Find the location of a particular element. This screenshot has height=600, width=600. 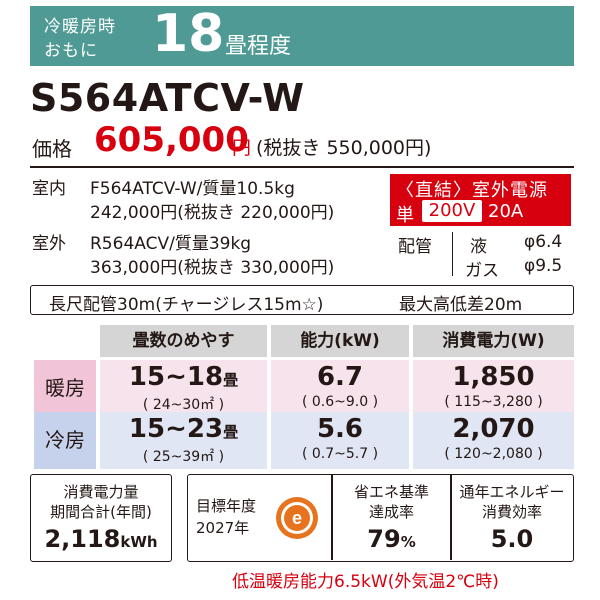

indoor-model-weight: F564ATCV-W/質量10.5kg is located at coordinates (192, 189).